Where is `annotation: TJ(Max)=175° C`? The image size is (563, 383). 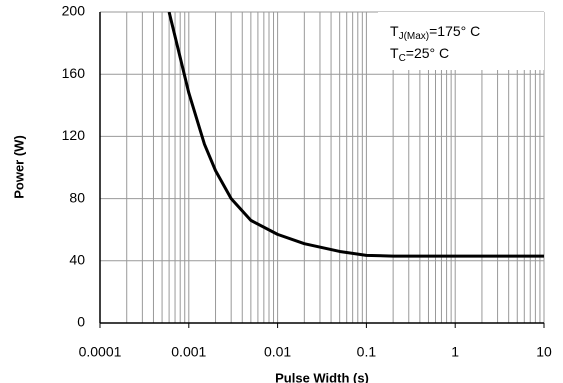 annotation: TJ(Max)=175° C is located at coordinates (435, 32).